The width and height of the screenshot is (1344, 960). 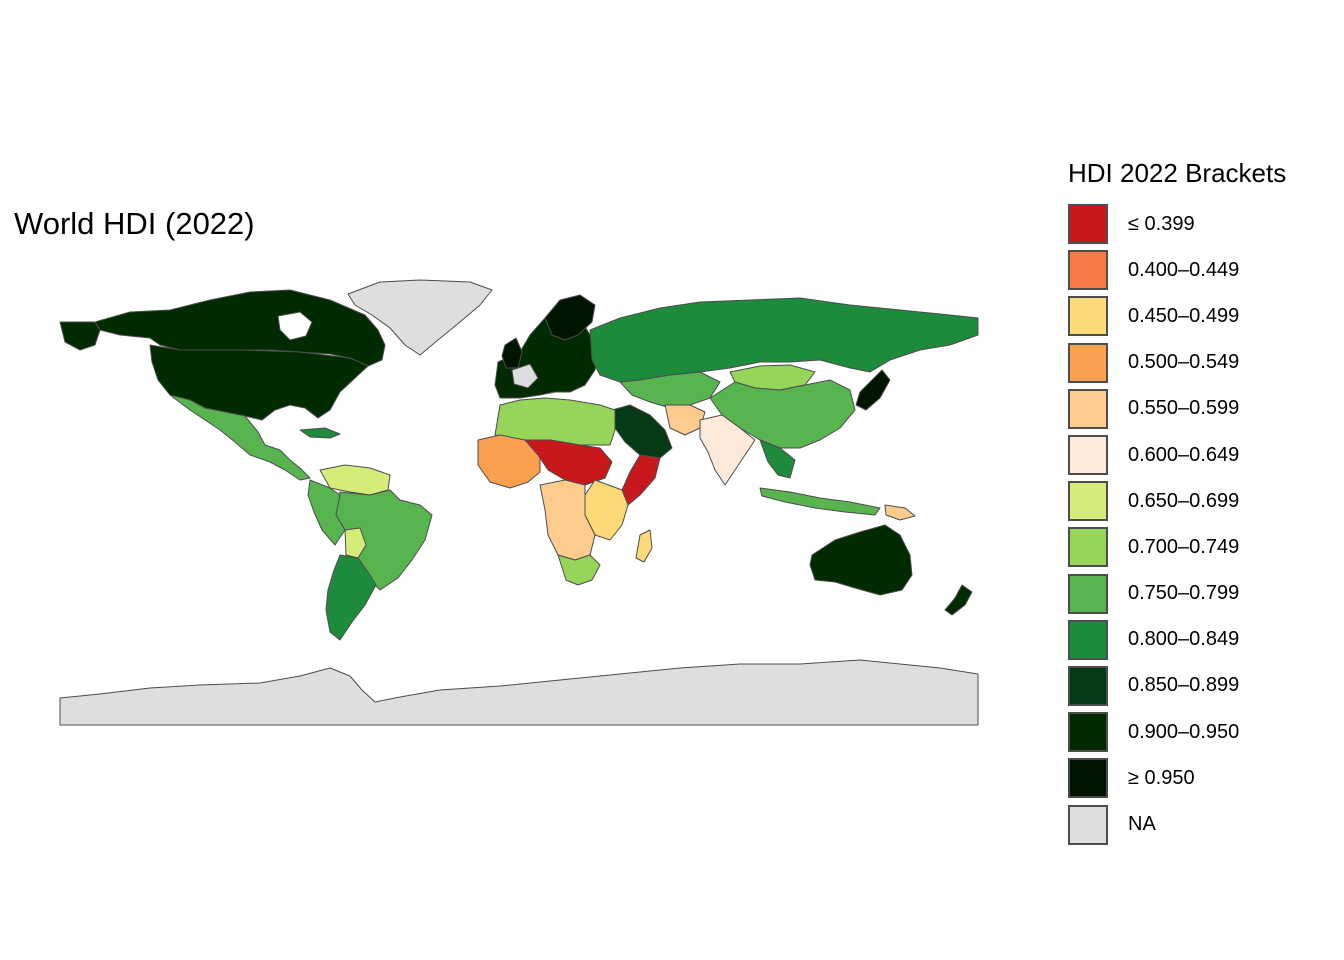 I want to click on region-australia, so click(x=861, y=560).